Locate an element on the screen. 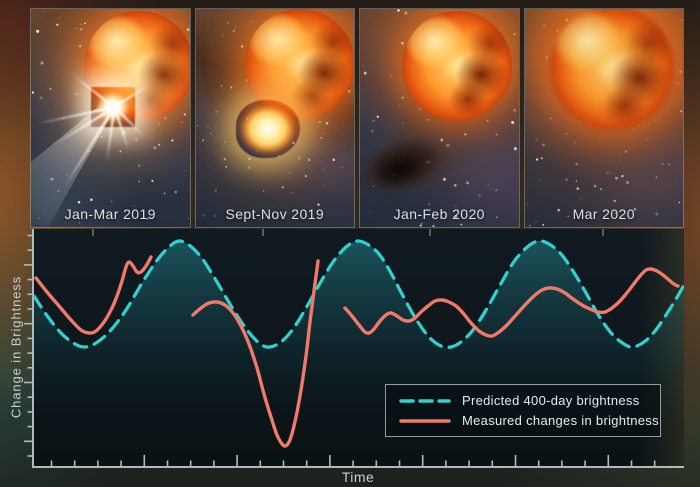 Image resolution: width=700 pixels, height=487 pixels. panel-date-label: Jan-Mar 2019 is located at coordinates (110, 214).